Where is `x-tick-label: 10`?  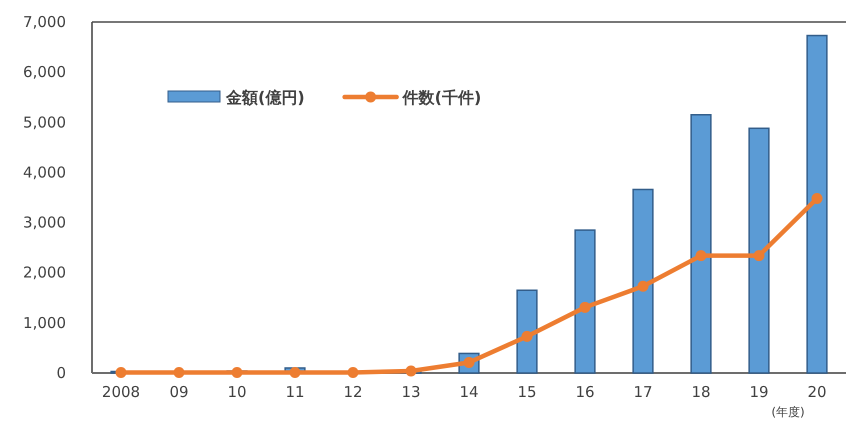 x-tick-label: 10 is located at coordinates (237, 392).